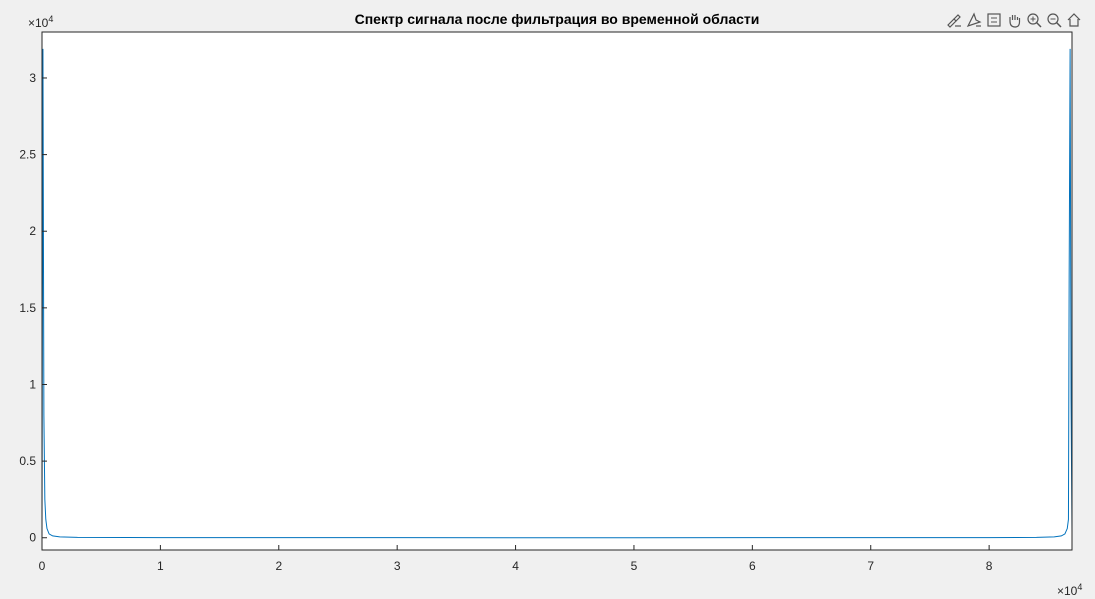  I want to click on y-tick-label: 2, so click(32, 231).